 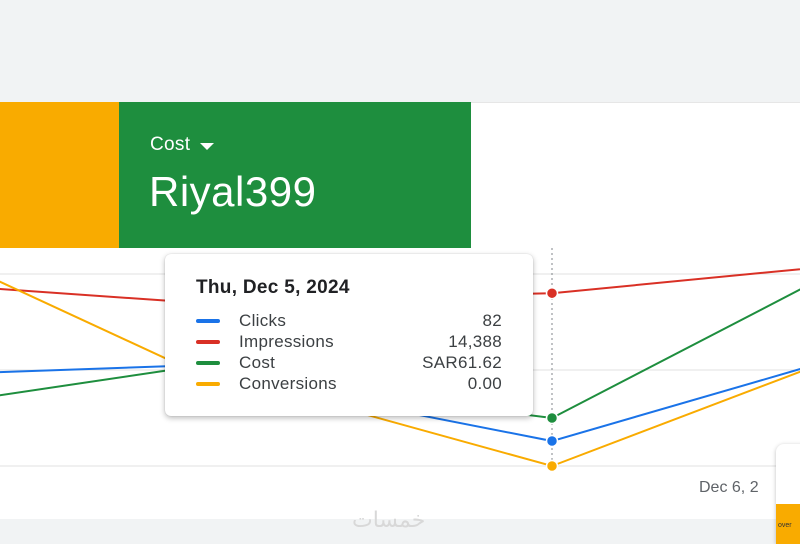 What do you see at coordinates (729, 487) in the screenshot?
I see `x-axis-tick-label: Dec 6, 2` at bounding box center [729, 487].